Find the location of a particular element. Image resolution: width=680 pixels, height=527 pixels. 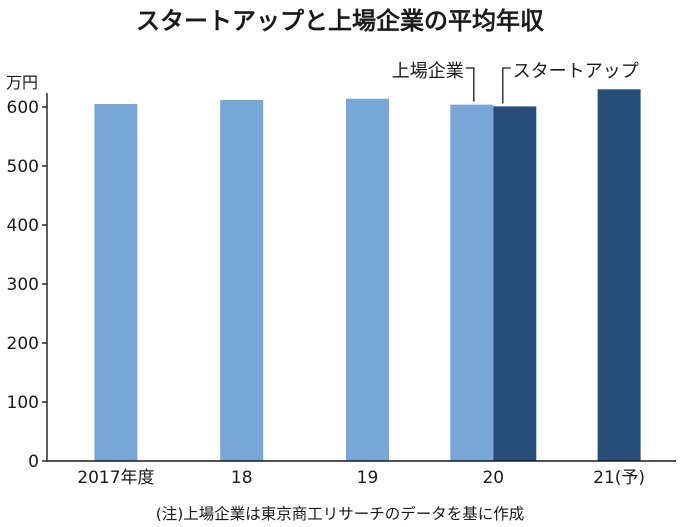

x-tick-label: 21(予) is located at coordinates (619, 478).